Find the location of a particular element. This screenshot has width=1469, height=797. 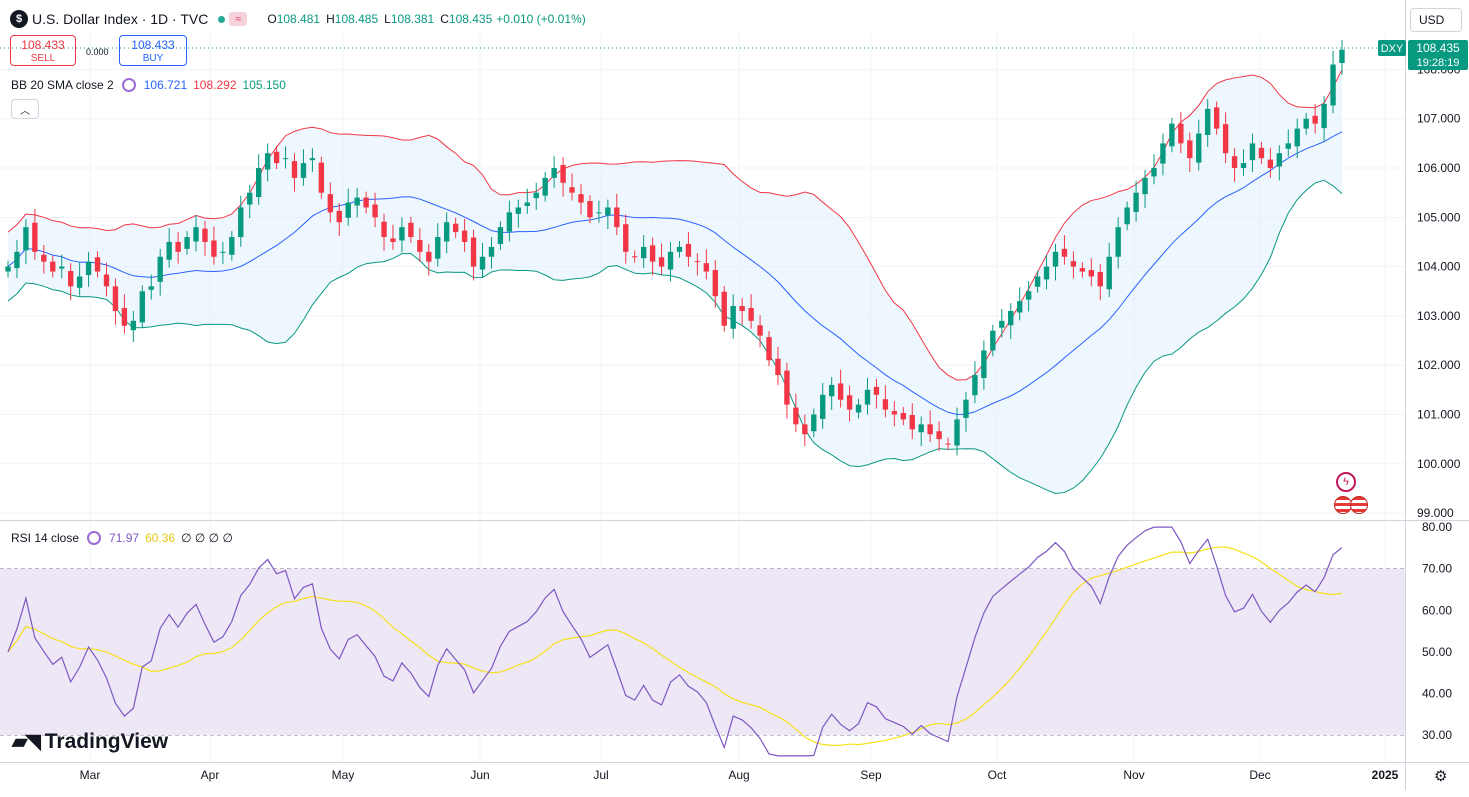

rsi-settings-icon is located at coordinates (94, 538).